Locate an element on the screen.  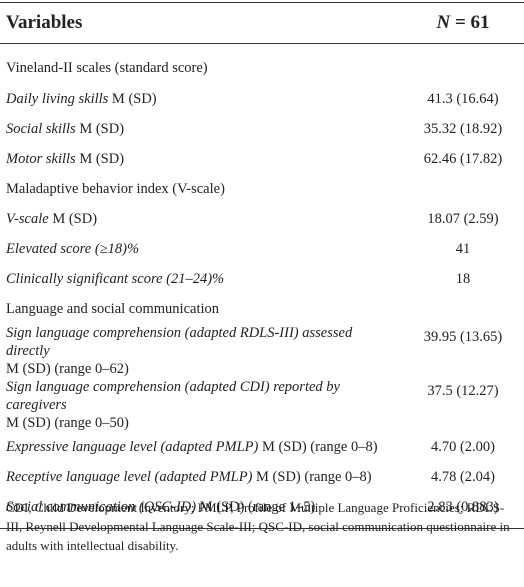
table-row: Language and social communication is located at coordinates (262, 309).